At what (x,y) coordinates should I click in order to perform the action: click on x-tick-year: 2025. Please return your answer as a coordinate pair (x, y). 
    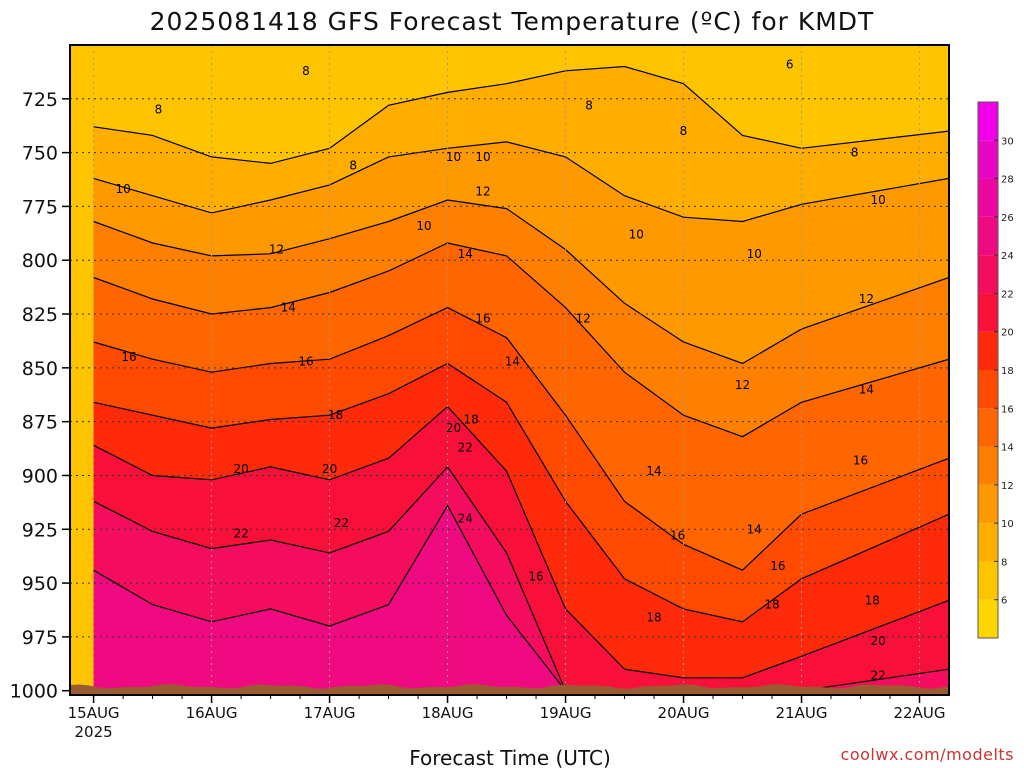
    Looking at the image, I should click on (94, 732).